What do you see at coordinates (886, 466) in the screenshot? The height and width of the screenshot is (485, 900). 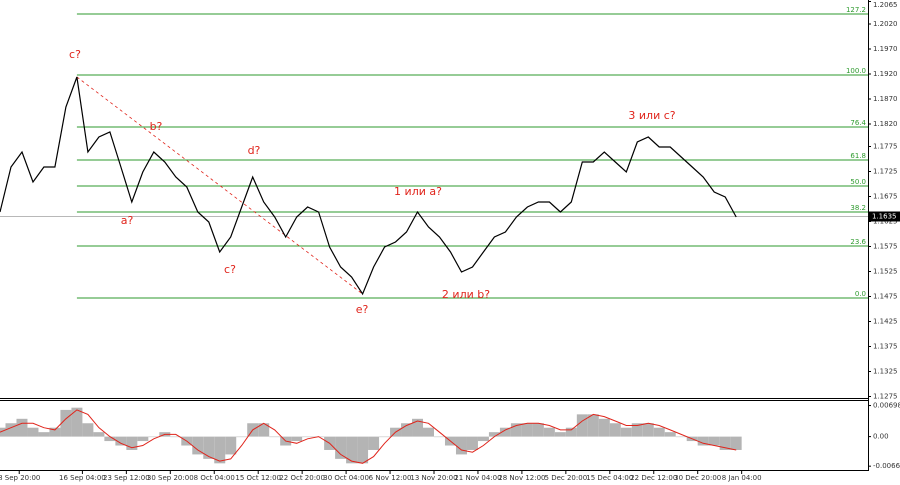 I see `y-tick-label: -0.00664` at bounding box center [886, 466].